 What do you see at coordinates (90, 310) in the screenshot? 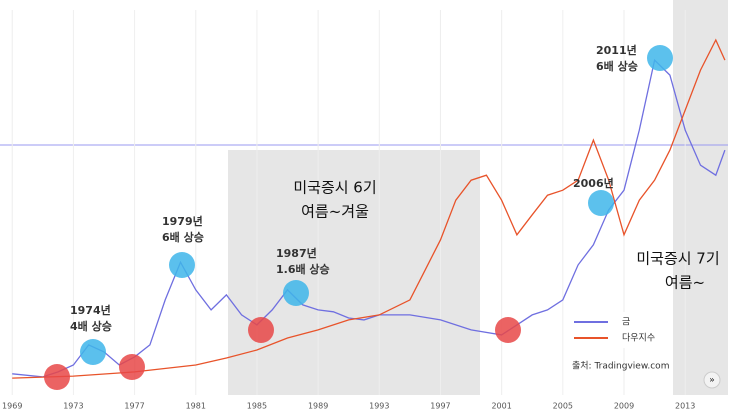
I see `annotation: 1974년` at bounding box center [90, 310].